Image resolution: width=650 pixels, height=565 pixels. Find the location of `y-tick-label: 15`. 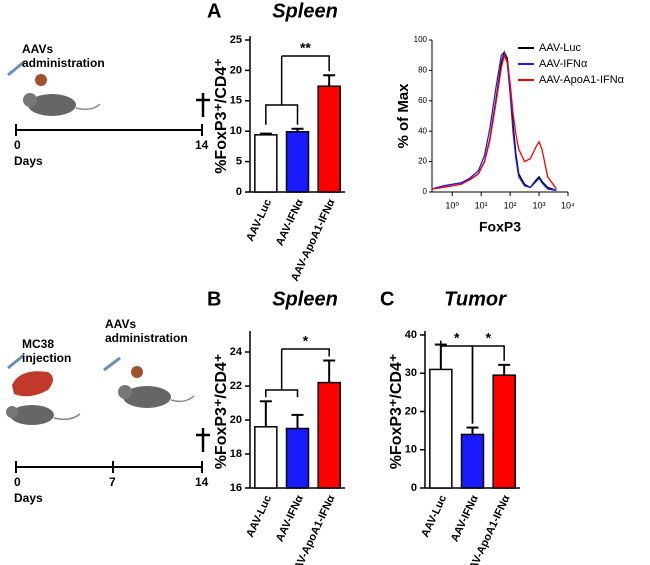

y-tick-label: 15 is located at coordinates (236, 101).